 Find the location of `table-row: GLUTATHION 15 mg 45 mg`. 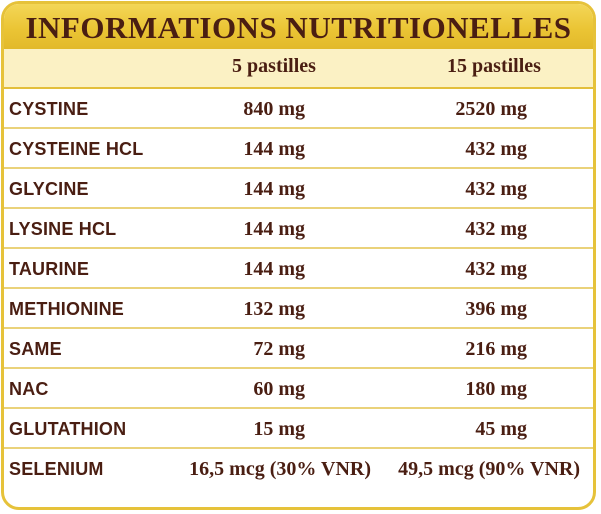

table-row: GLUTATHION 15 mg 45 mg is located at coordinates (298, 429).